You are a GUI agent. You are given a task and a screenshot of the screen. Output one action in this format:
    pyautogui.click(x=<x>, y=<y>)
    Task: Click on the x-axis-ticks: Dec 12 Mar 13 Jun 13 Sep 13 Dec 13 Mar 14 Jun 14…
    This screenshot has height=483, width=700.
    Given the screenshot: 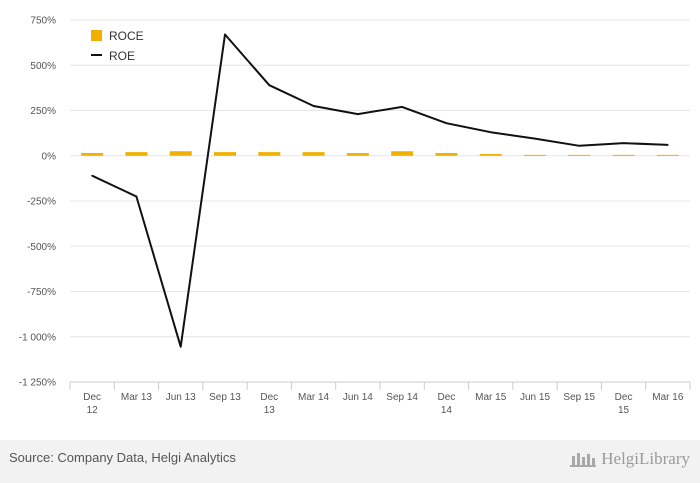 What is the action you would take?
    pyautogui.click(x=380, y=399)
    